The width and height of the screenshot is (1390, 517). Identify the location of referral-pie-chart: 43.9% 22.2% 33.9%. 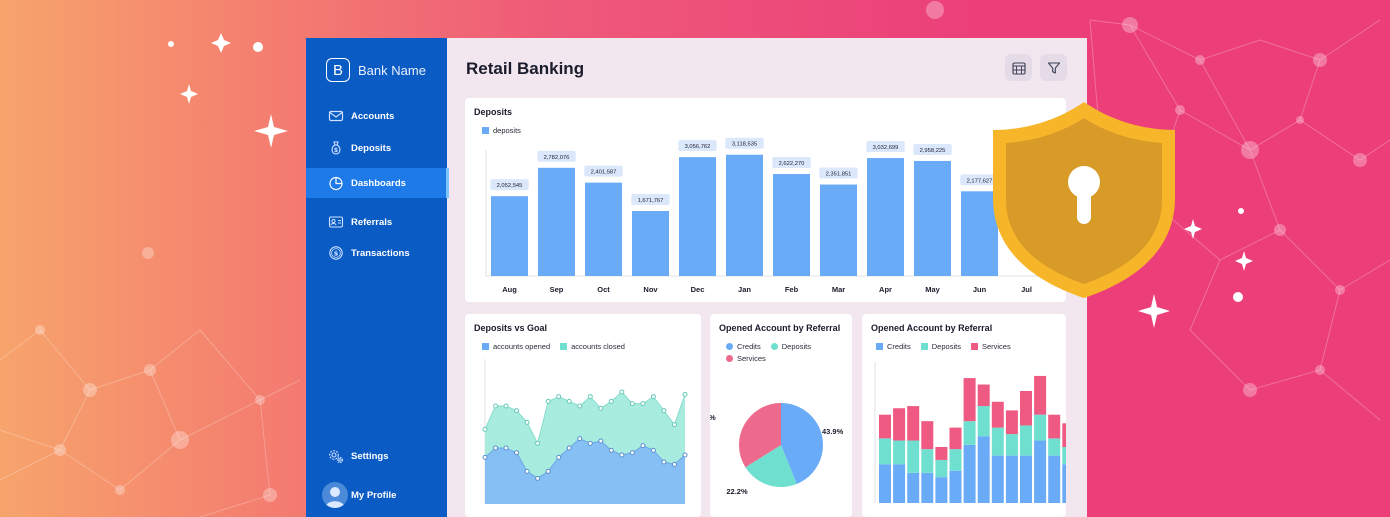
(777, 449).